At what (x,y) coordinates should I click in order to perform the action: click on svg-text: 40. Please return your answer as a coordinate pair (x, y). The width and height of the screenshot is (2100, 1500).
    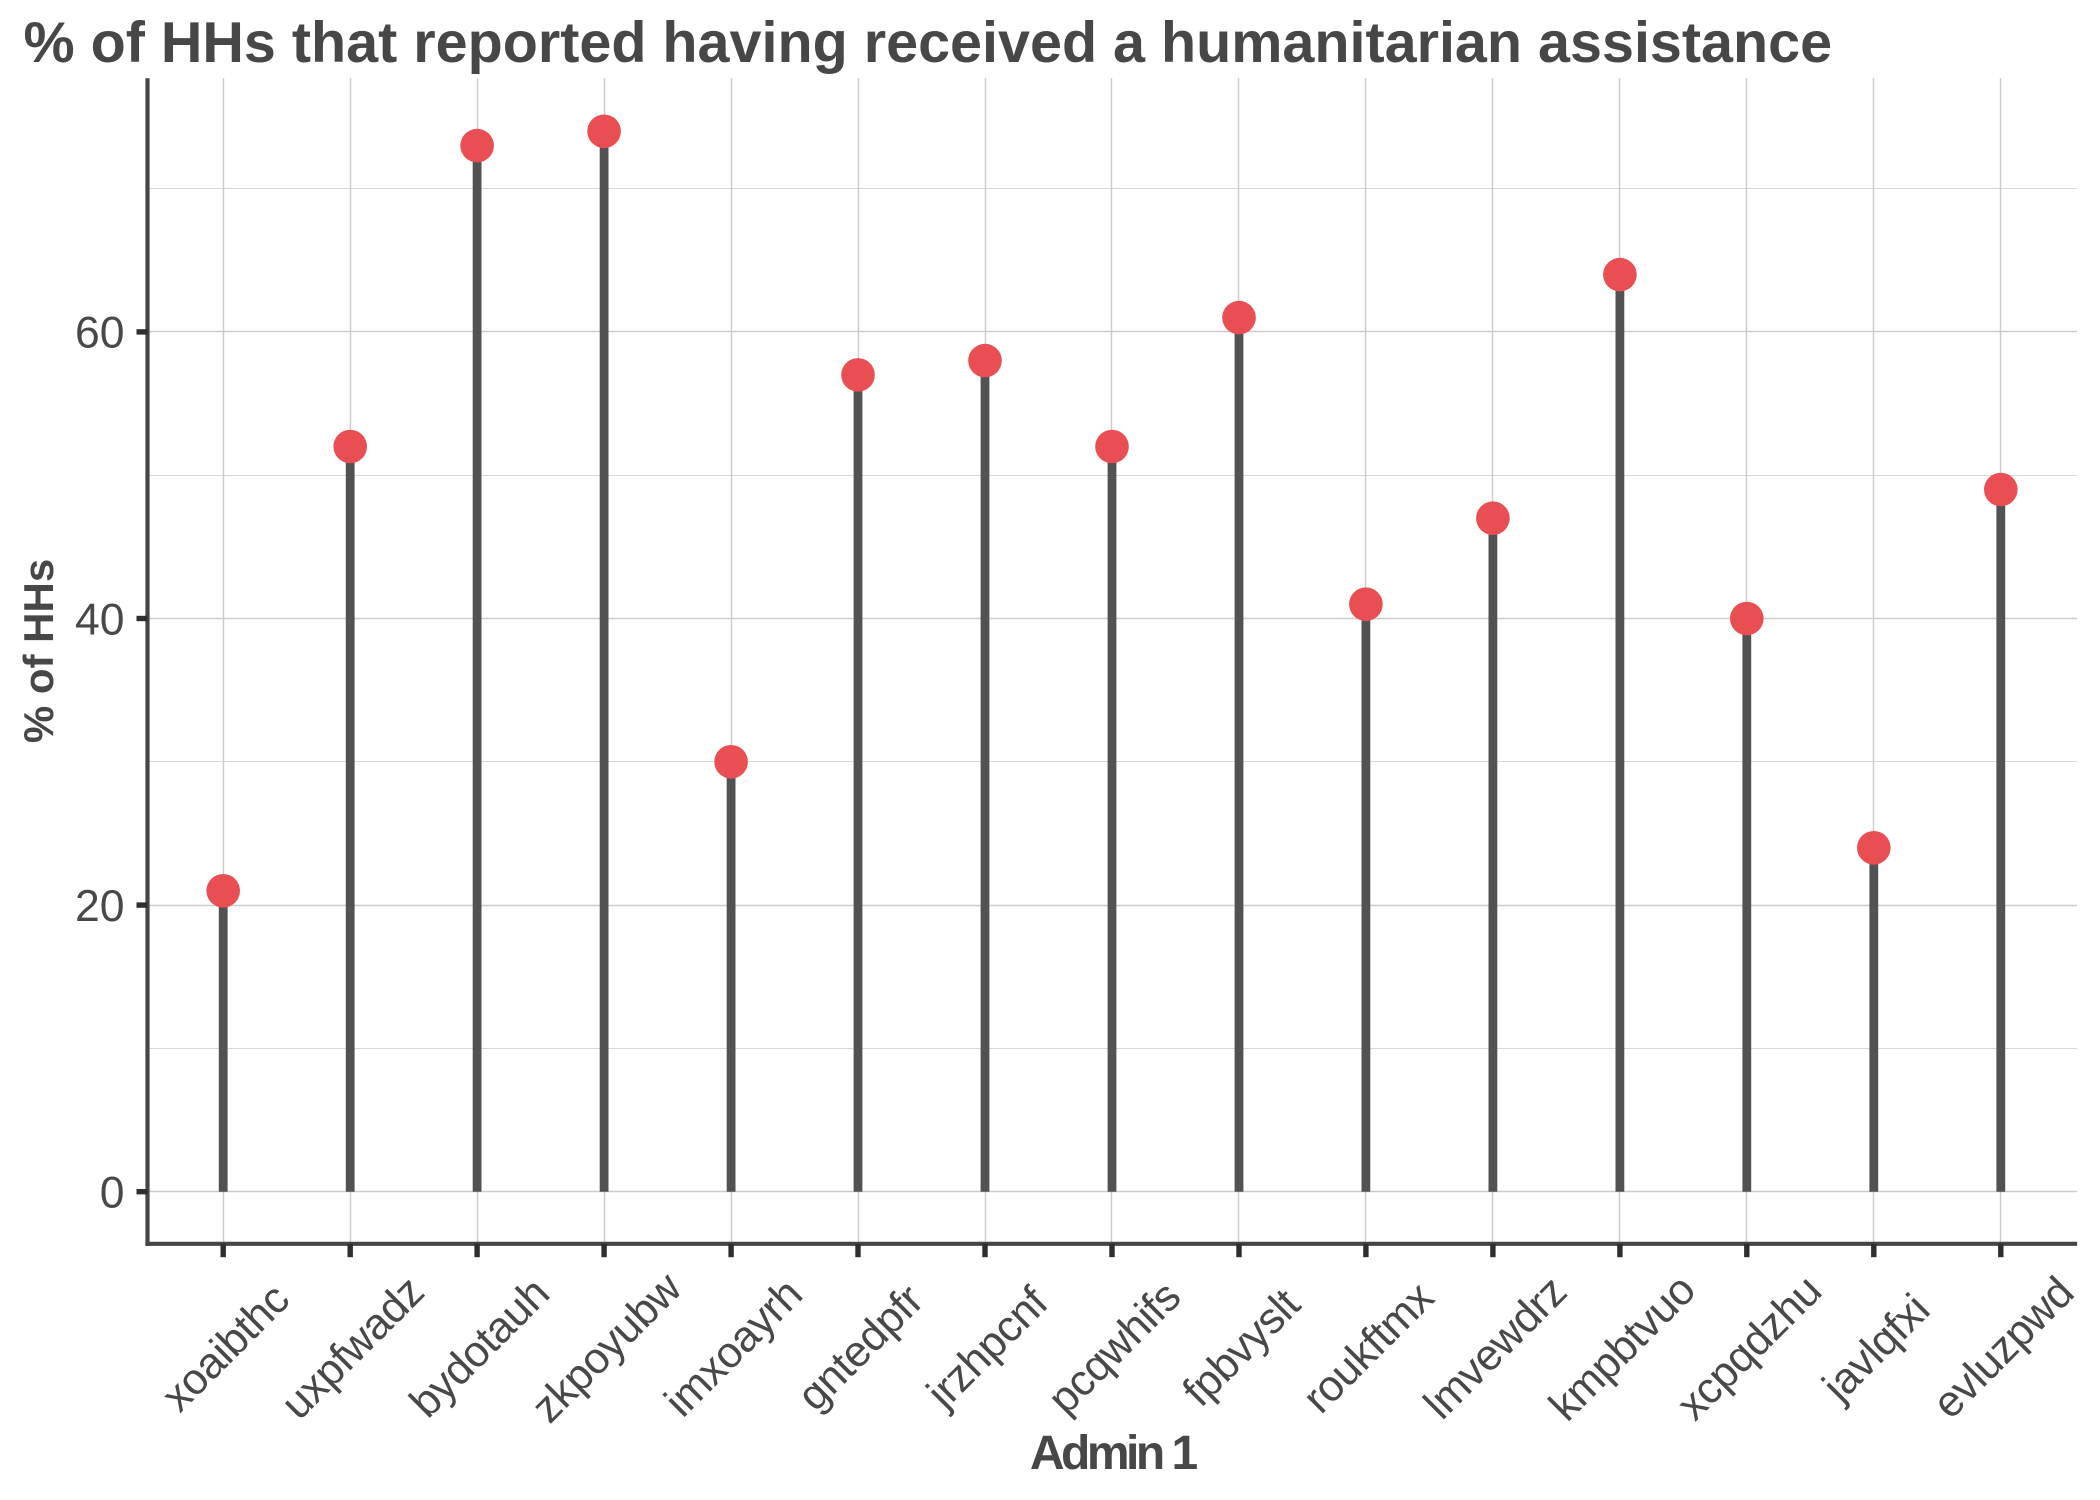
    Looking at the image, I should click on (100, 619).